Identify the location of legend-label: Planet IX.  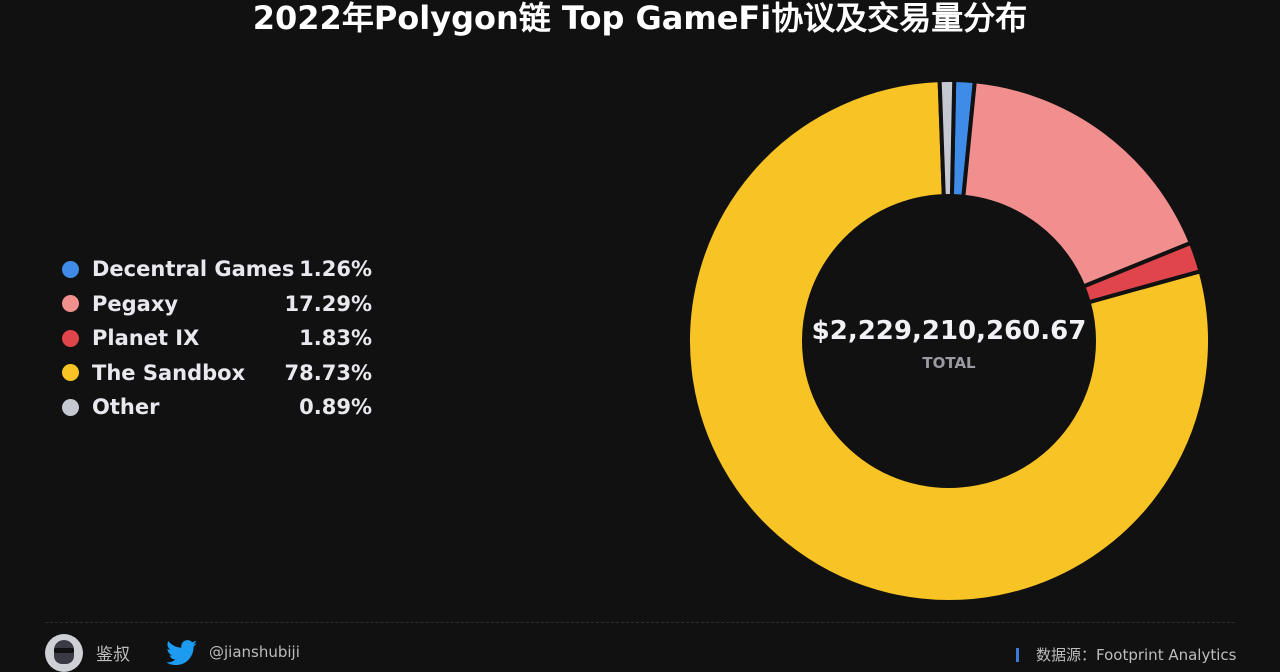
(146, 338).